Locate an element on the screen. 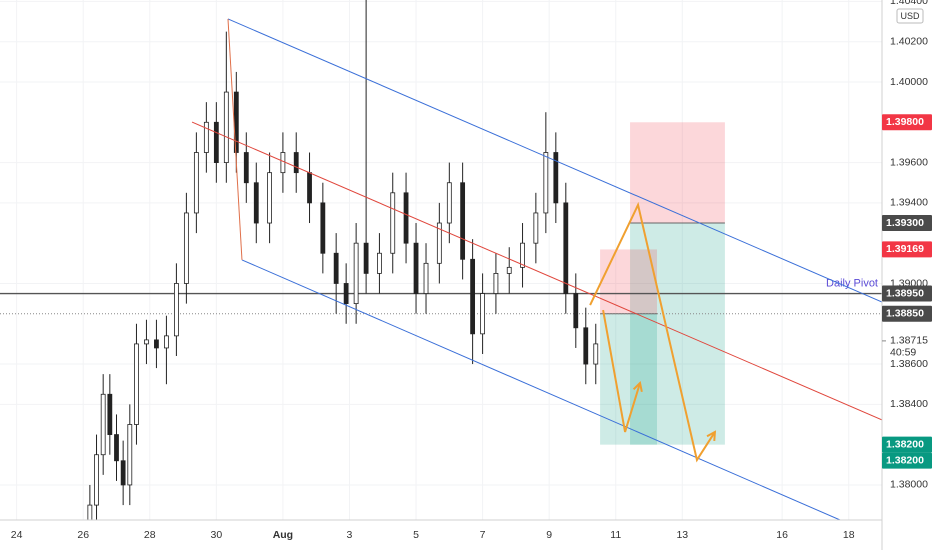 The height and width of the screenshot is (550, 932). price-label: 1.38950 is located at coordinates (905, 293).